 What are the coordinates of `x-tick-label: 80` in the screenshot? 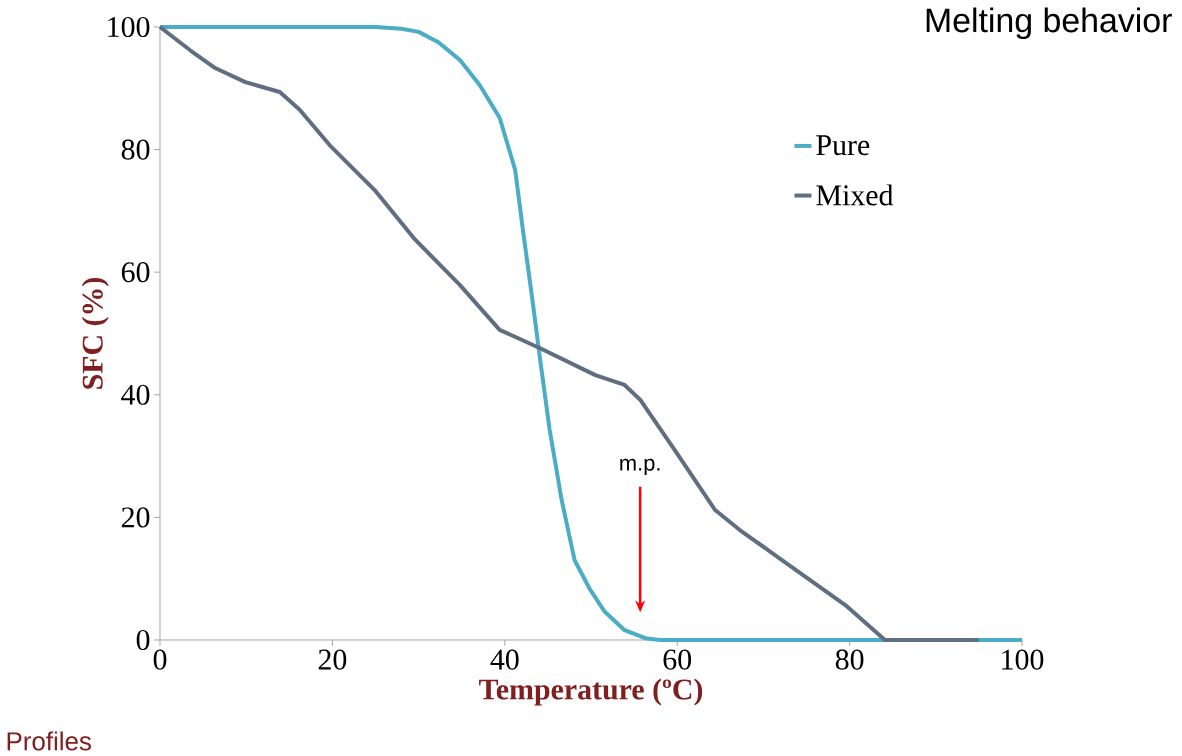 It's located at (849, 659).